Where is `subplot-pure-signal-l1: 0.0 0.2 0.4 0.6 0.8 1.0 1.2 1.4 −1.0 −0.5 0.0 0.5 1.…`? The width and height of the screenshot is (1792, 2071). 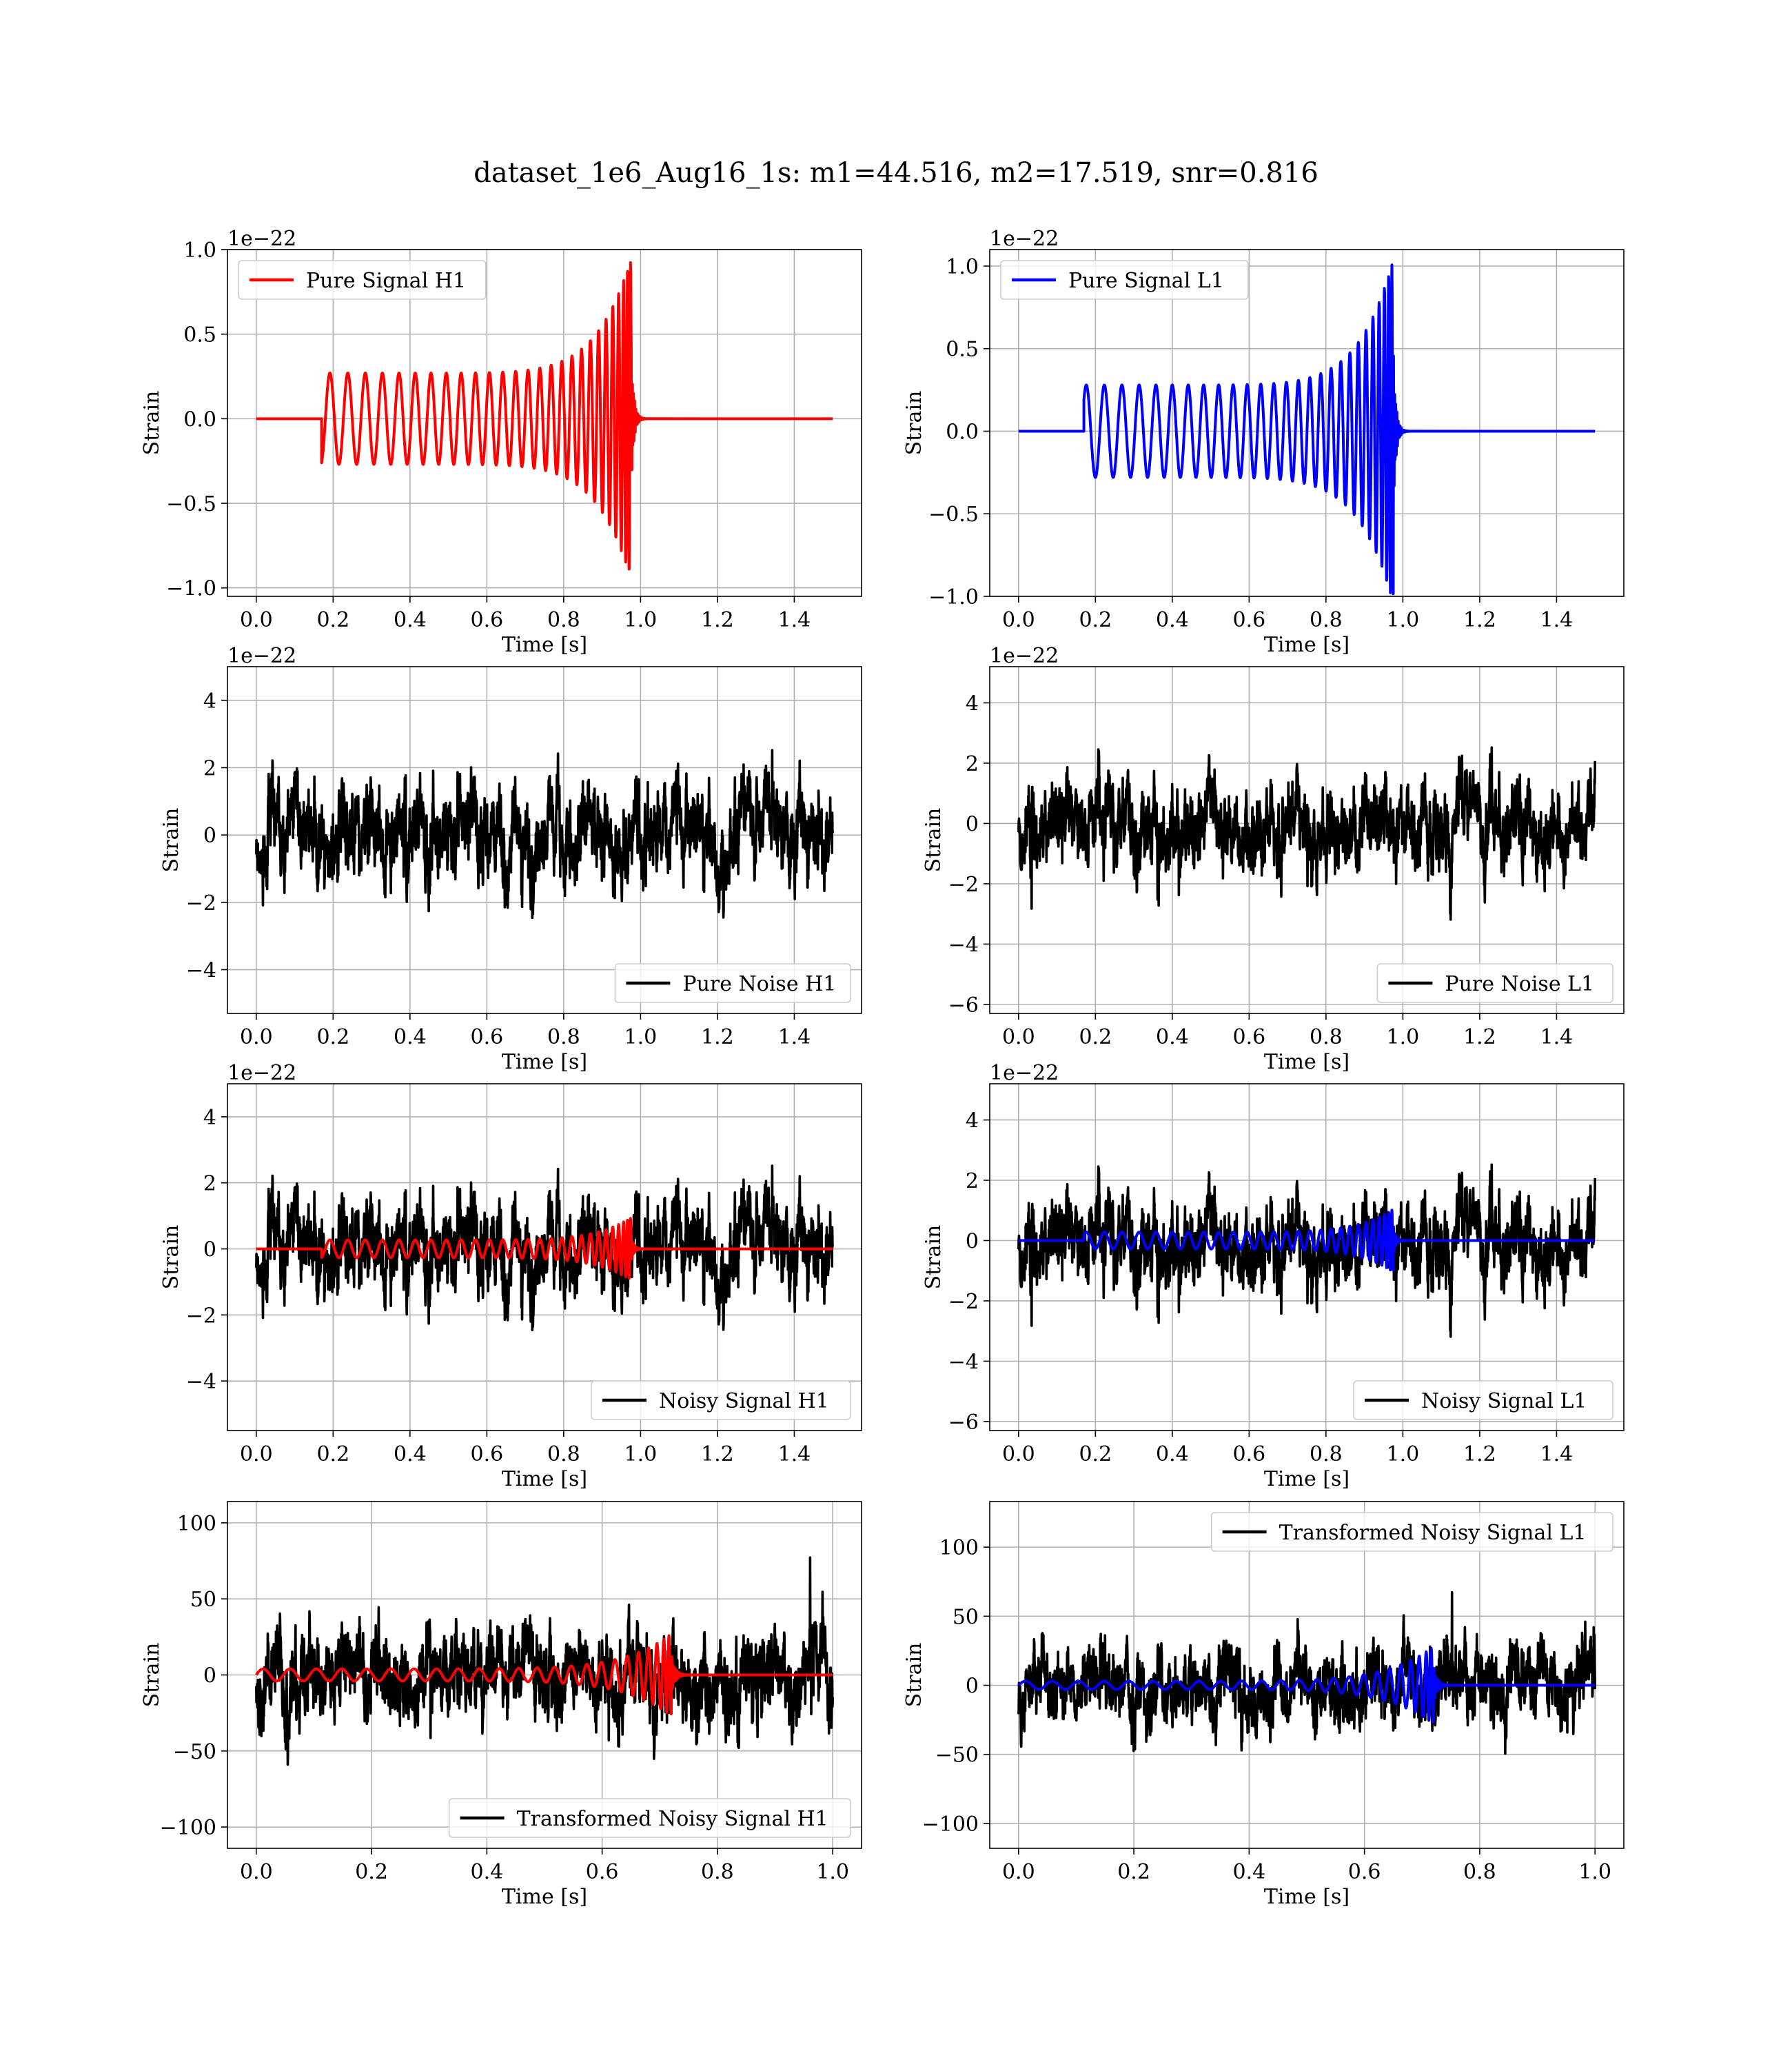
subplot-pure-signal-l1: 0.0 0.2 0.4 0.6 0.8 1.0 1.2 1.4 −1.0 −0.5 0.0 0.5 1.… is located at coordinates (1263, 442).